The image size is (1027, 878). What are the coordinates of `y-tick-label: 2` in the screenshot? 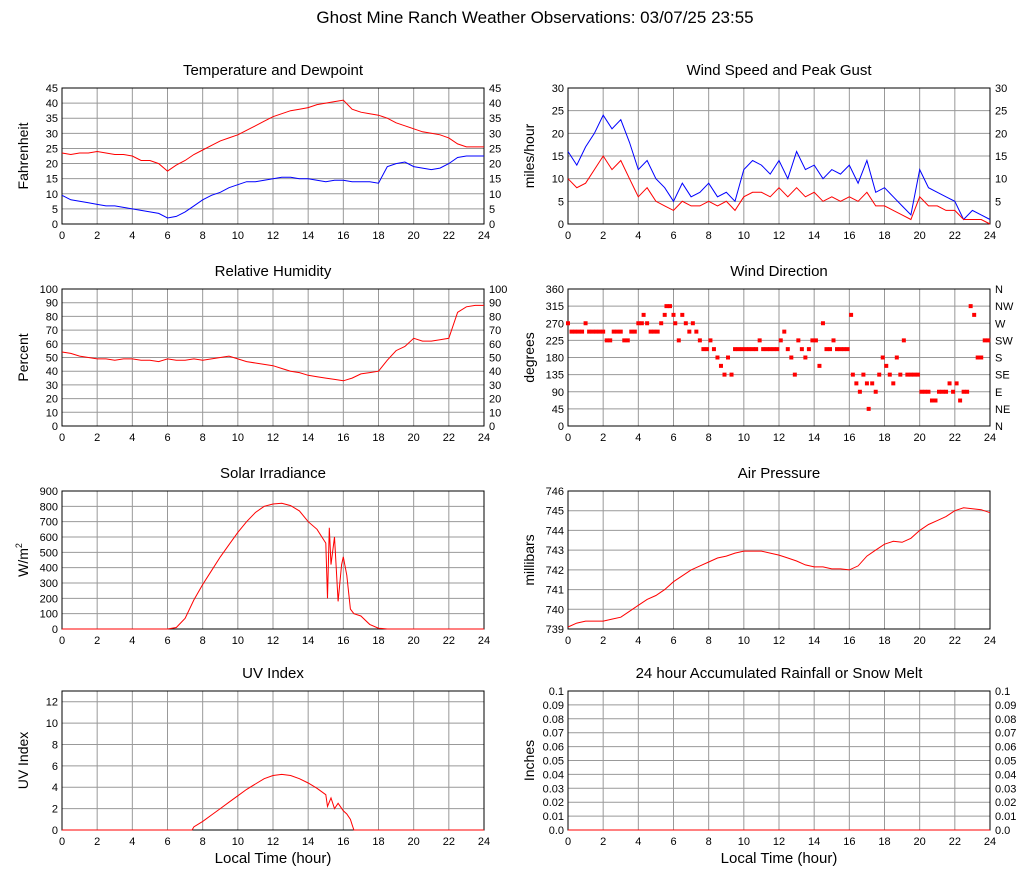 It's located at (55, 810).